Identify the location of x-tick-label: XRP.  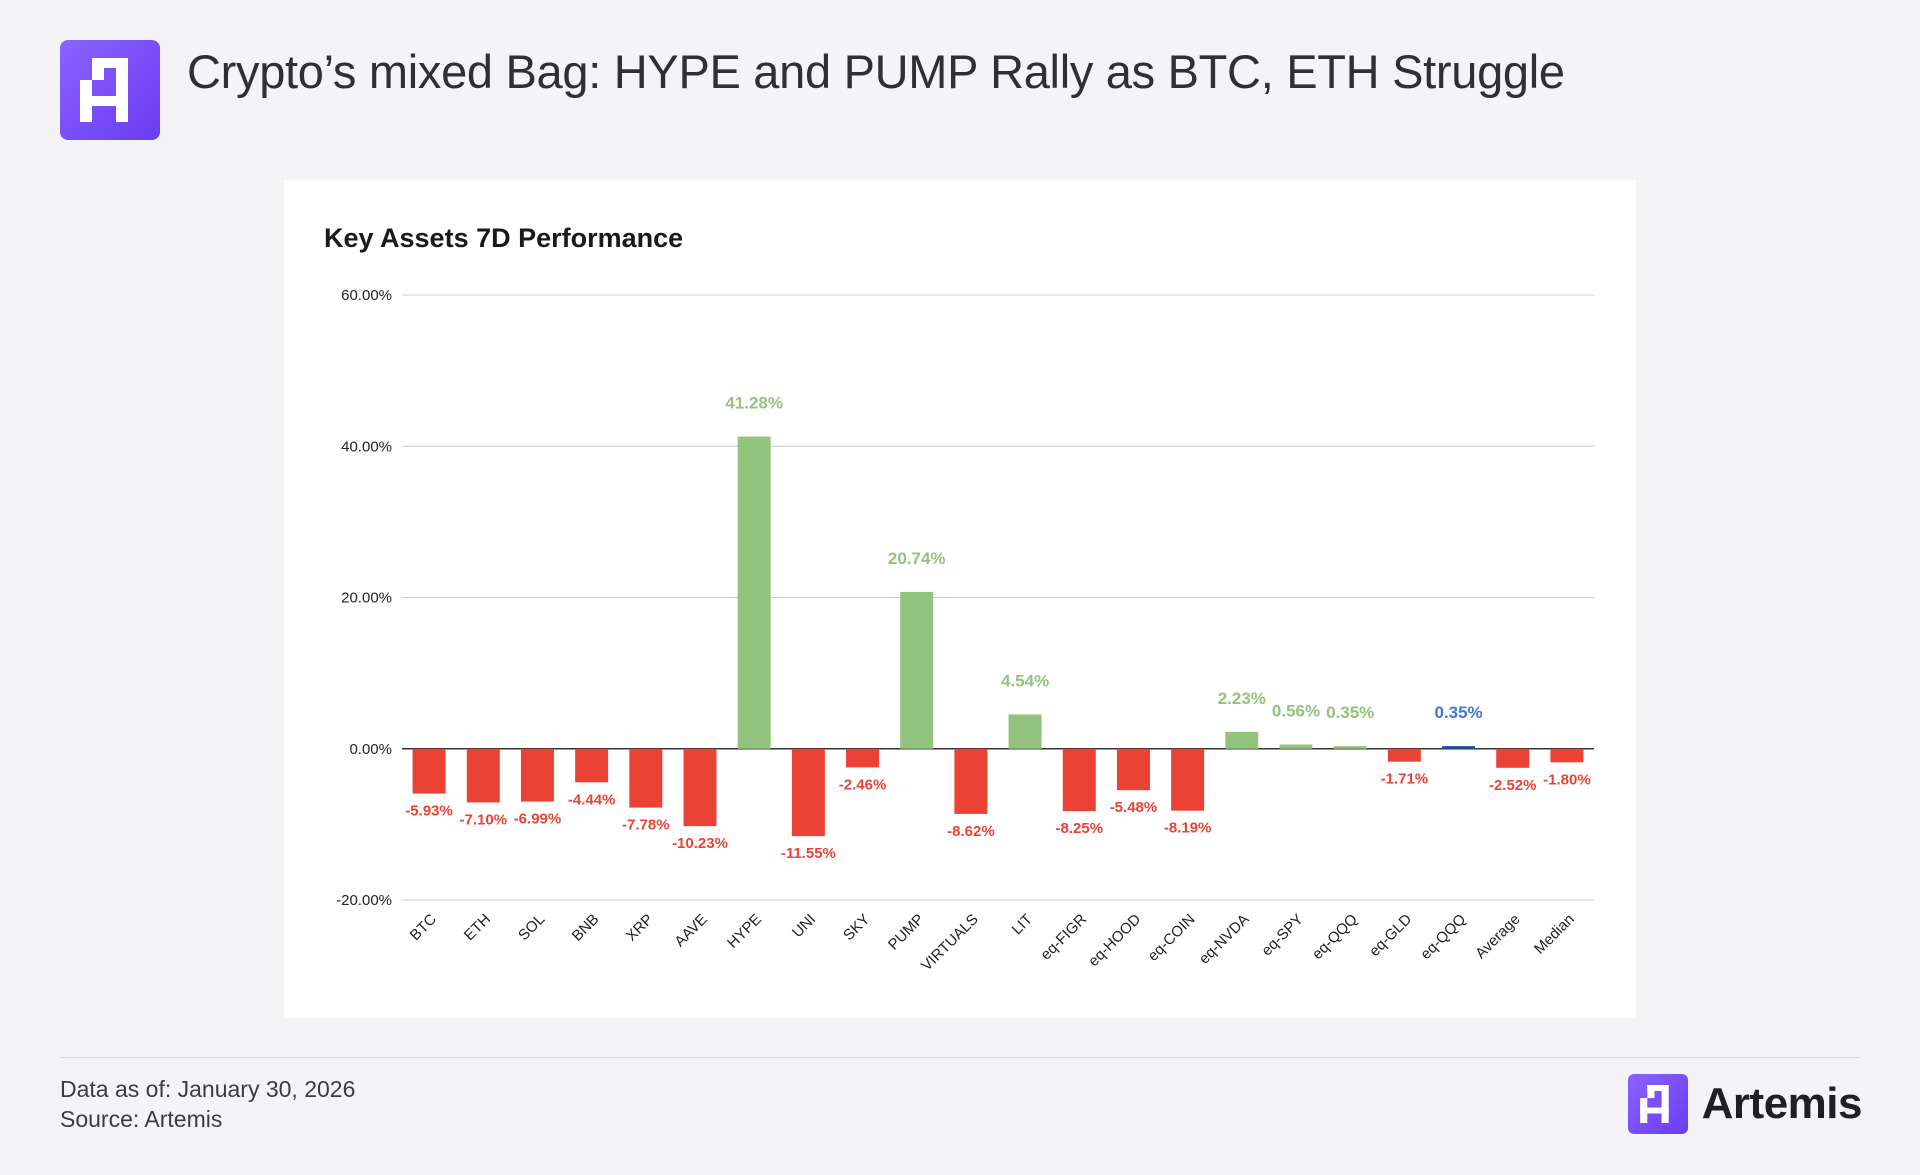
(640, 928).